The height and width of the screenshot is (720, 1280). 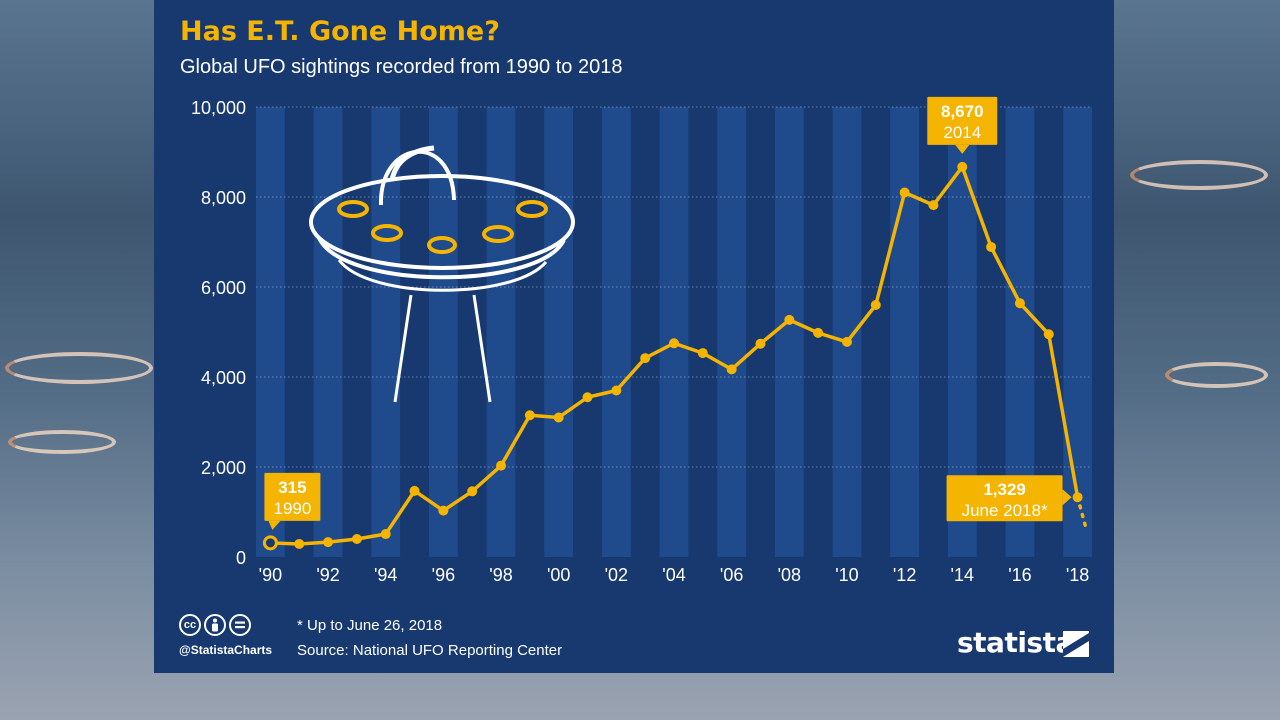 I want to click on x-tick-label: '92, so click(x=327, y=575).